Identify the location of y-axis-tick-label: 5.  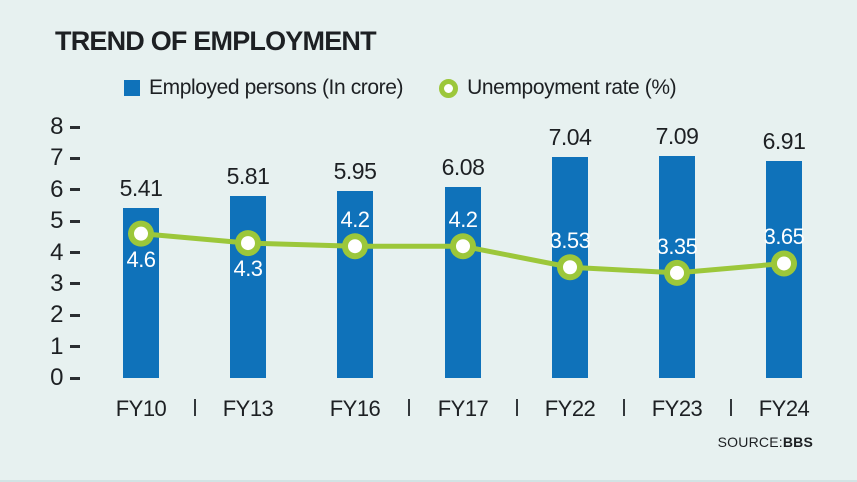
(56, 221).